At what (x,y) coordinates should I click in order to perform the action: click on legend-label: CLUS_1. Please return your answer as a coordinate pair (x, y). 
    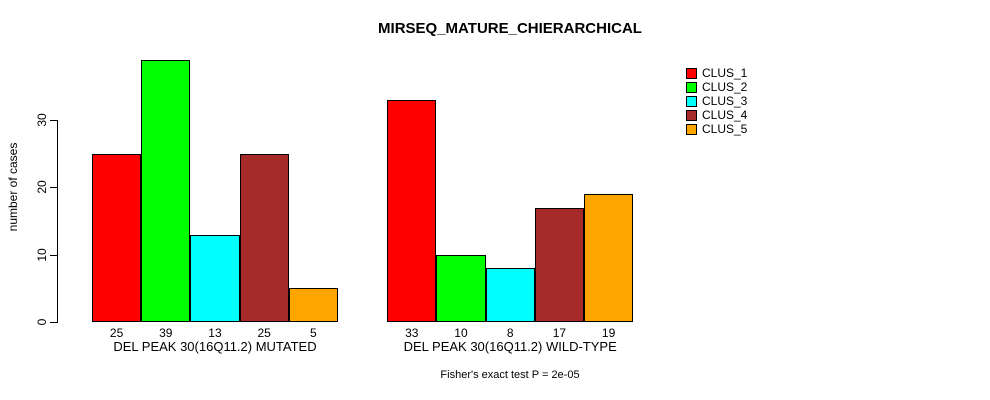
    Looking at the image, I should click on (725, 73).